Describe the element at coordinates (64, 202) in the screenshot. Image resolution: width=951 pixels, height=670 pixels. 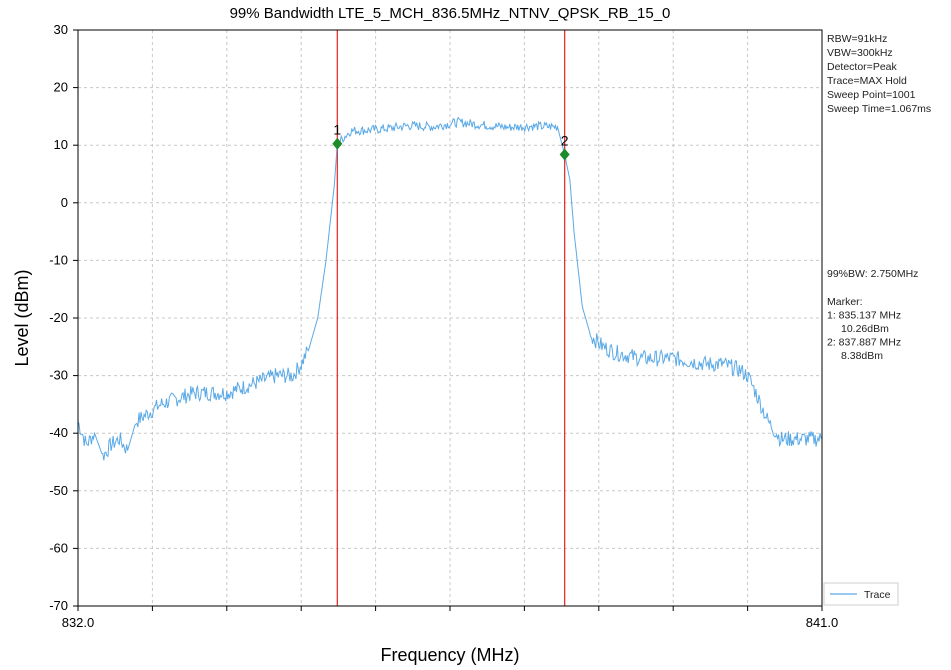
I see `y-tick-label: 0` at that location.